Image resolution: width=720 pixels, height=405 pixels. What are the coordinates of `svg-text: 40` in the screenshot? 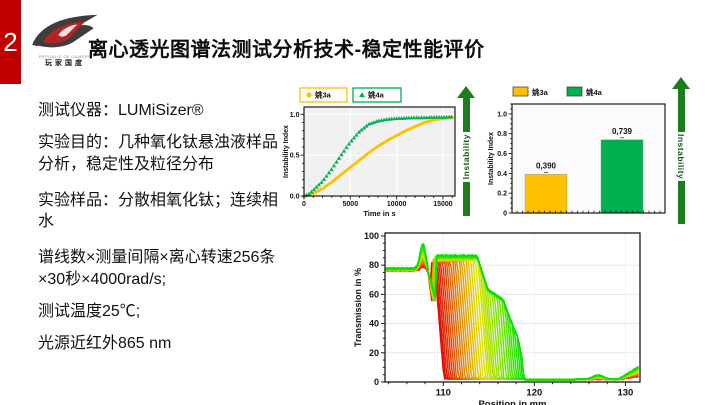 It's located at (374, 324).